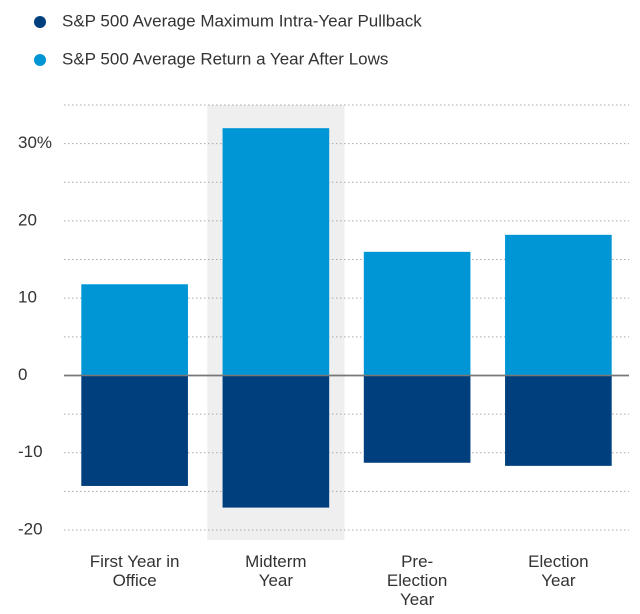 The height and width of the screenshot is (614, 640). What do you see at coordinates (30, 528) in the screenshot?
I see `y-tick-label: -20` at bounding box center [30, 528].